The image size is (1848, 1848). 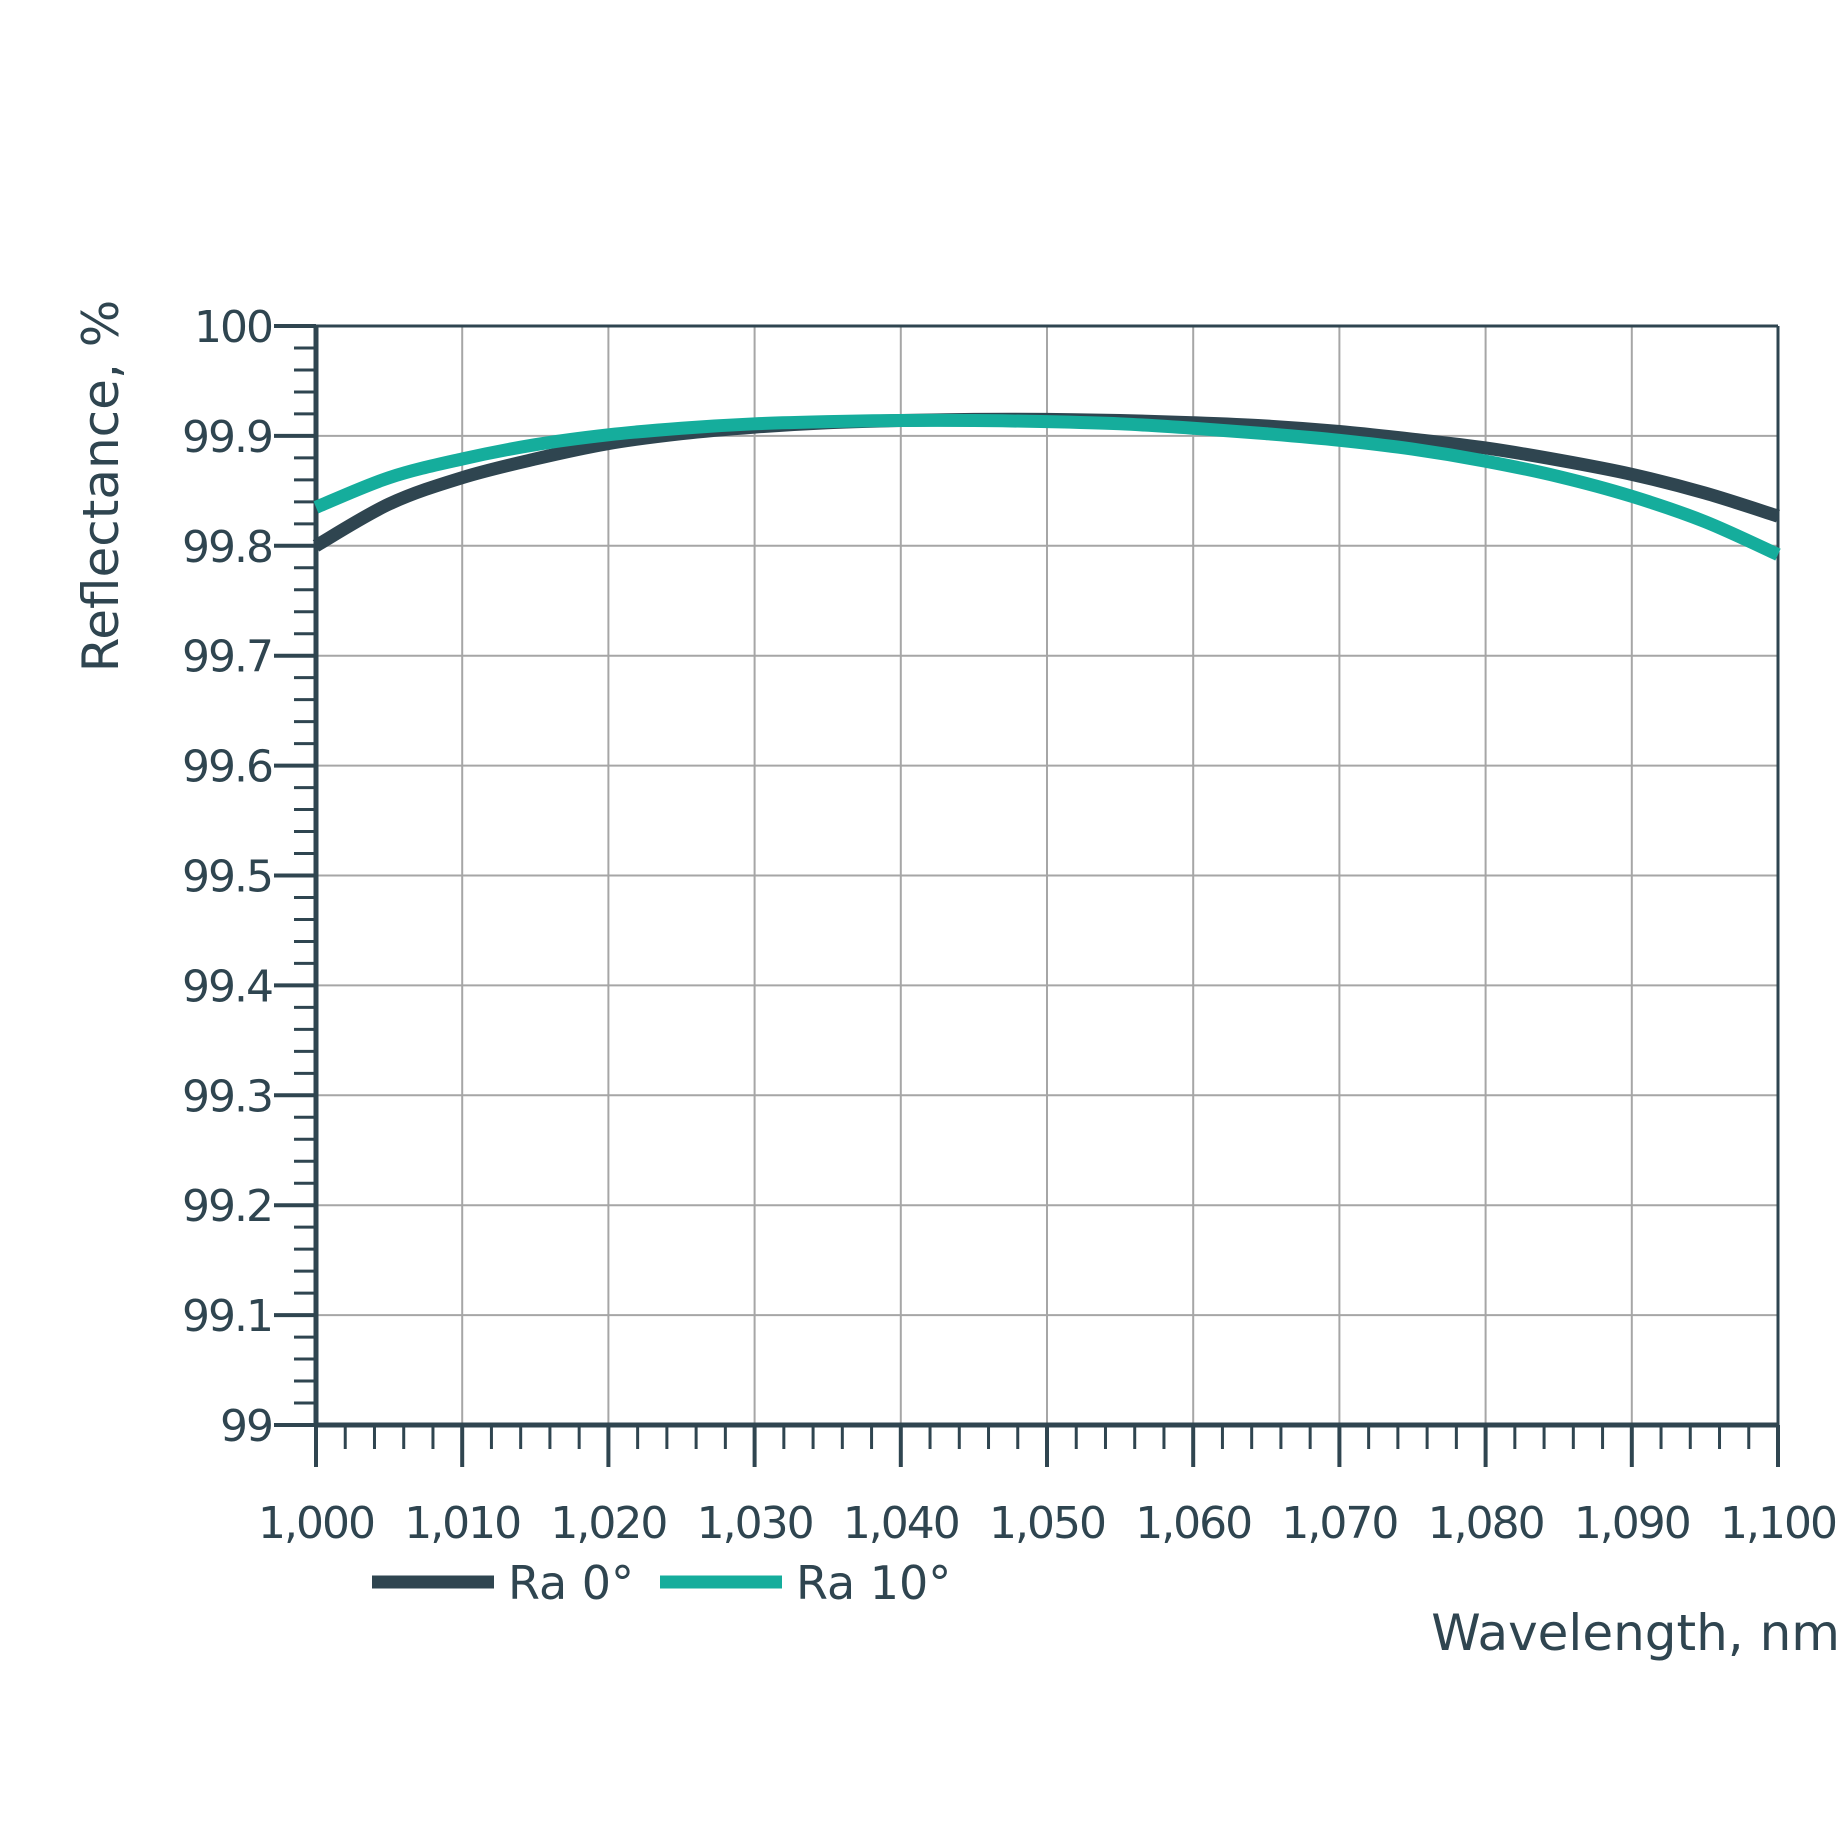 I want to click on x-tick-label: 1,040, so click(x=901, y=1523).